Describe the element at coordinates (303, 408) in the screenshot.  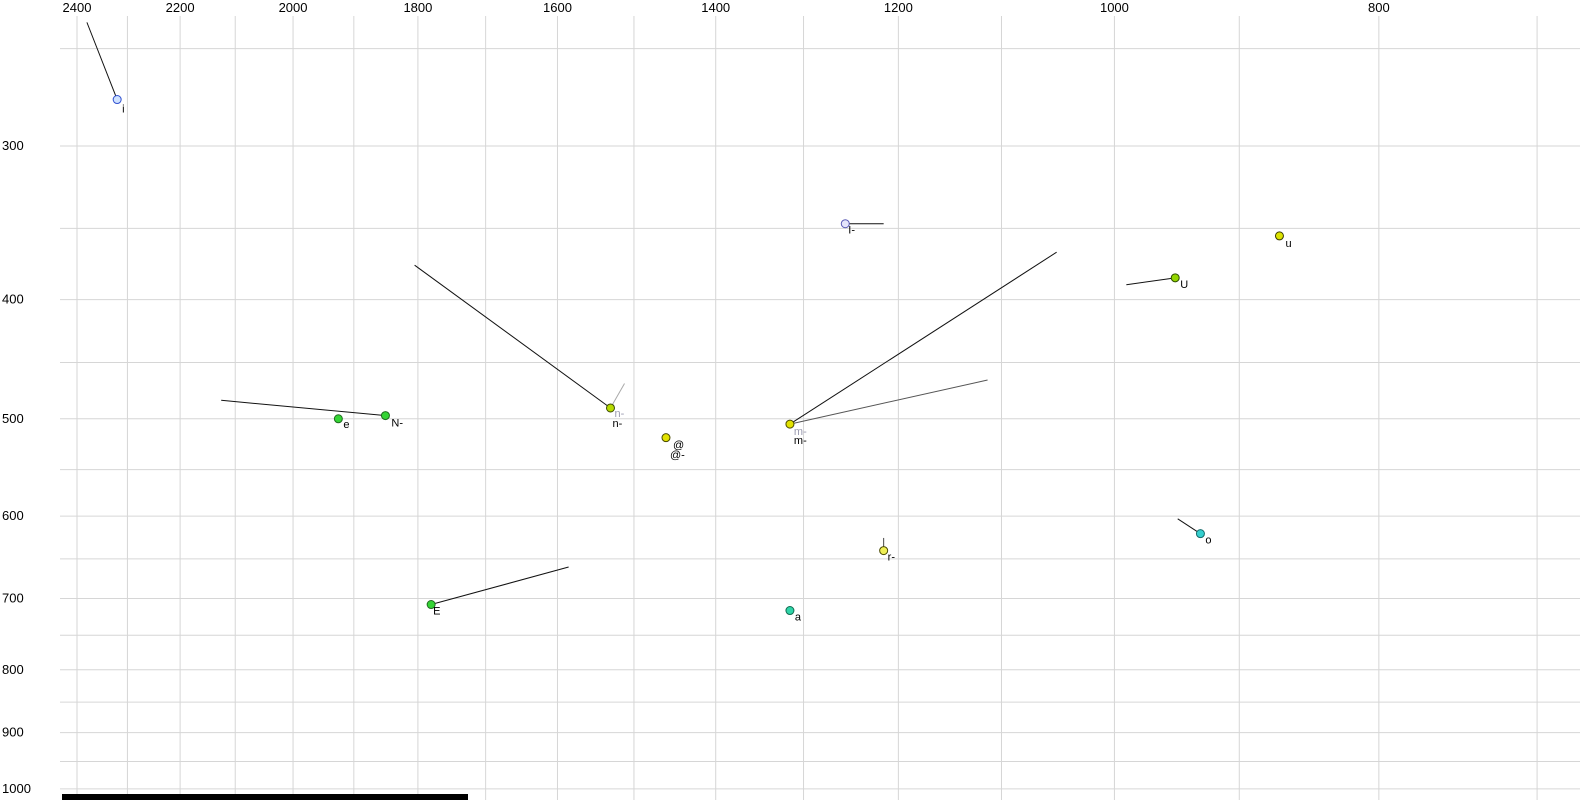
I see `glide-line-N-` at that location.